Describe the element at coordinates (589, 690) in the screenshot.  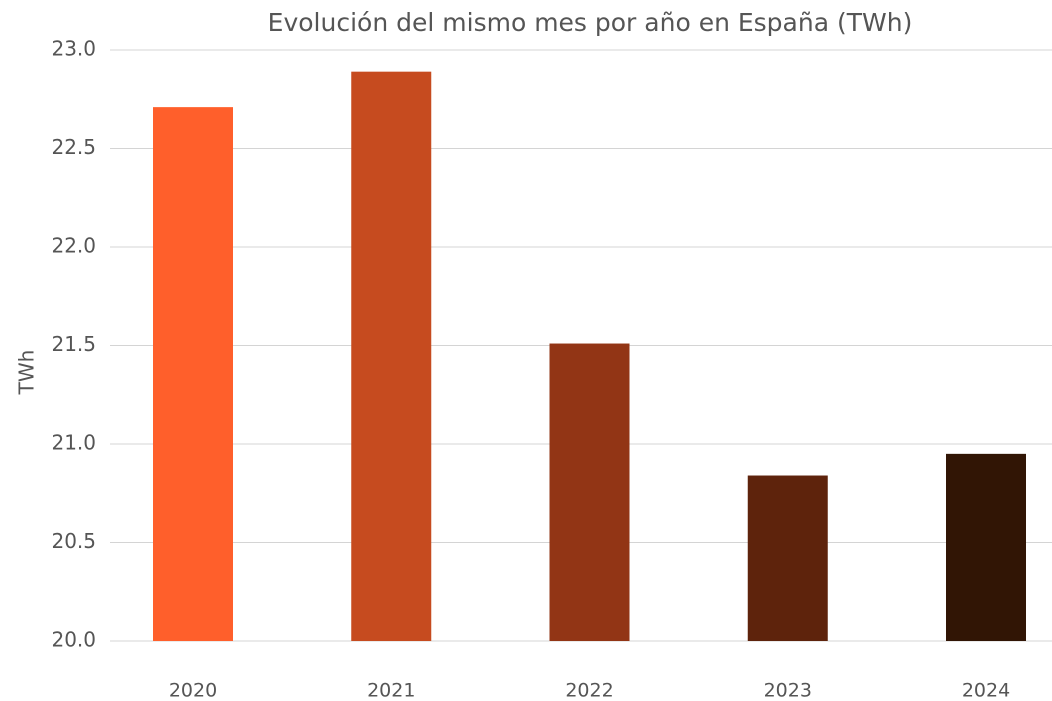
I see `x-tick-label: 2022` at that location.